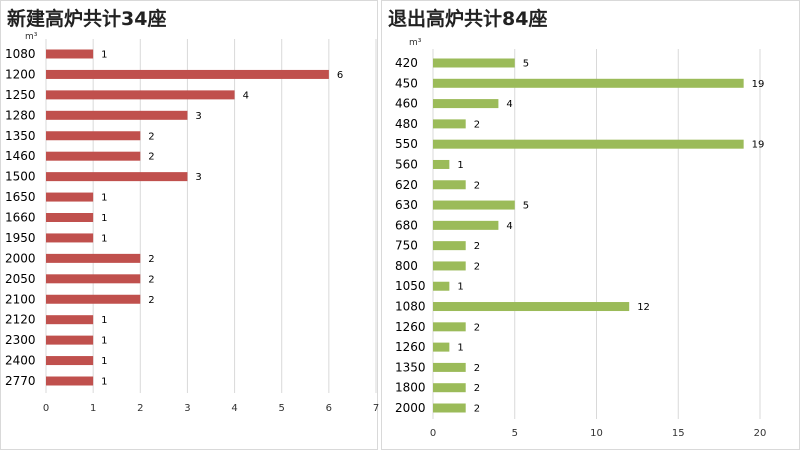  What do you see at coordinates (678, 433) in the screenshot?
I see `x-tick-label: 15` at bounding box center [678, 433].